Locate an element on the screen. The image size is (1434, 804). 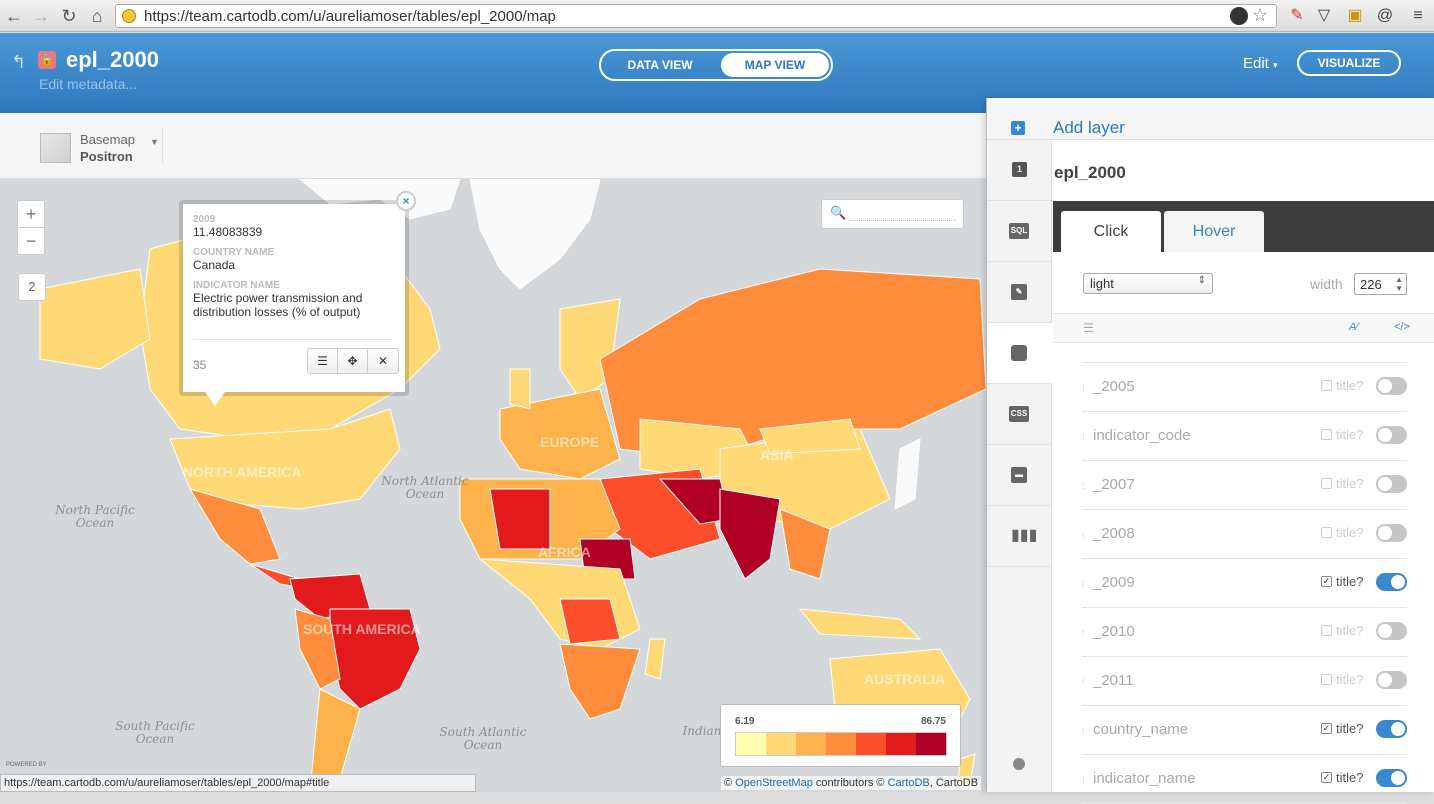
add-layer-label: Add layer is located at coordinates (1089, 127).